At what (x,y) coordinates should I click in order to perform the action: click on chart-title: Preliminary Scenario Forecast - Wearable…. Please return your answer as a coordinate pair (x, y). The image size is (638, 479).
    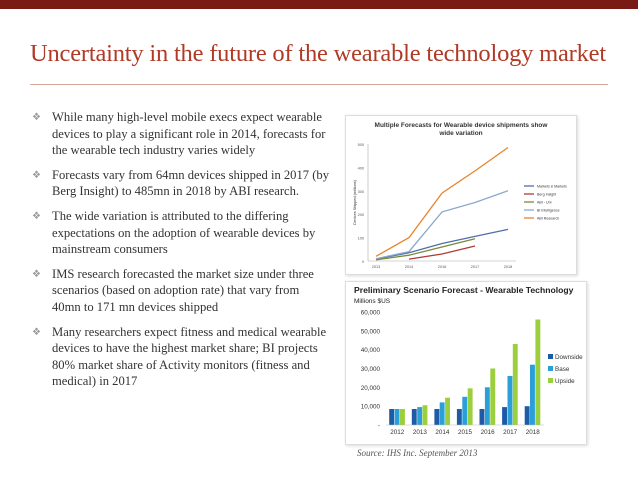
    Looking at the image, I should click on (464, 290).